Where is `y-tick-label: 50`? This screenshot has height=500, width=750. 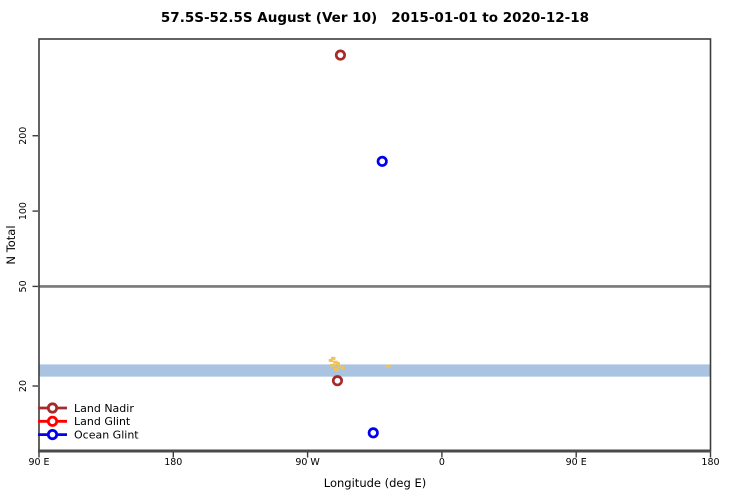 y-tick-label: 50 is located at coordinates (23, 286).